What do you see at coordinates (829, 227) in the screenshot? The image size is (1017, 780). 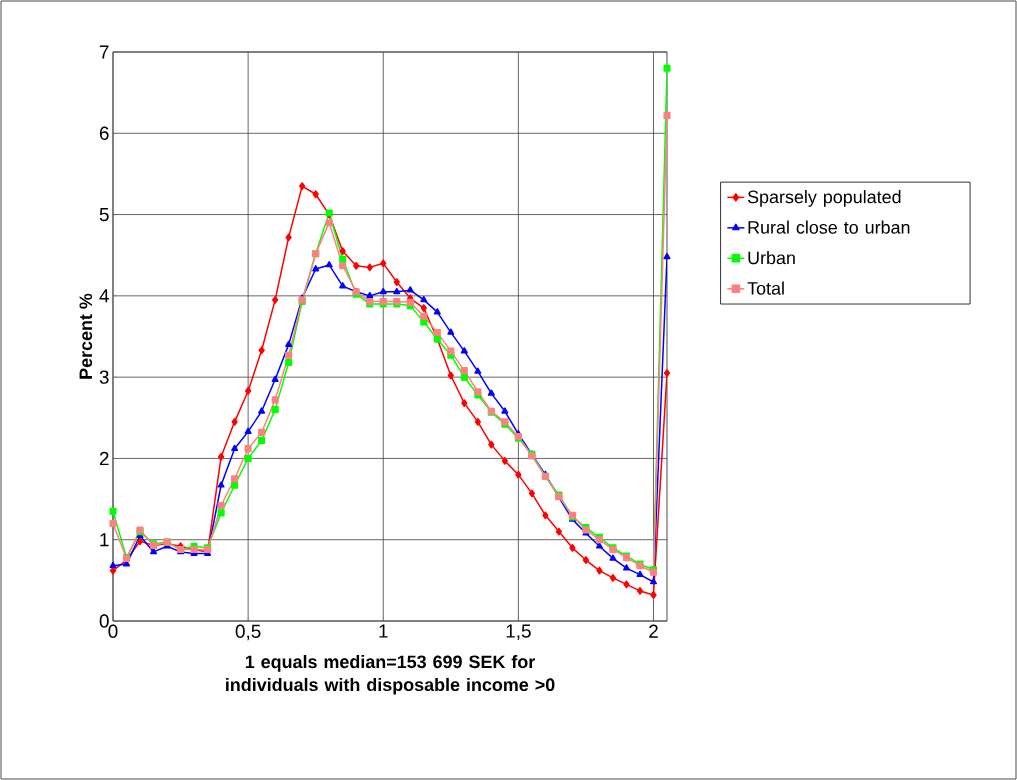 I see `legend-label: Rural close to urban` at bounding box center [829, 227].